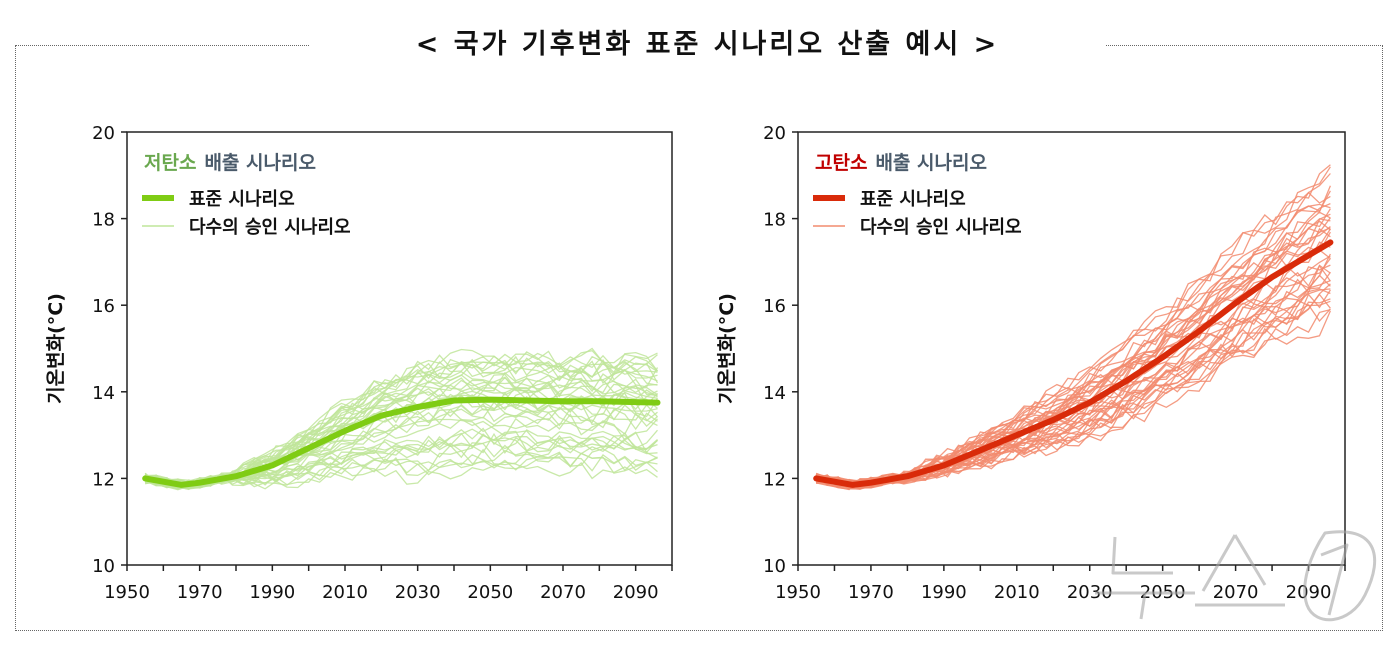 The image size is (1400, 648). I want to click on figure-title: < 국가 기후변화 표준 시나리오 산출 예시 >, so click(707, 41).